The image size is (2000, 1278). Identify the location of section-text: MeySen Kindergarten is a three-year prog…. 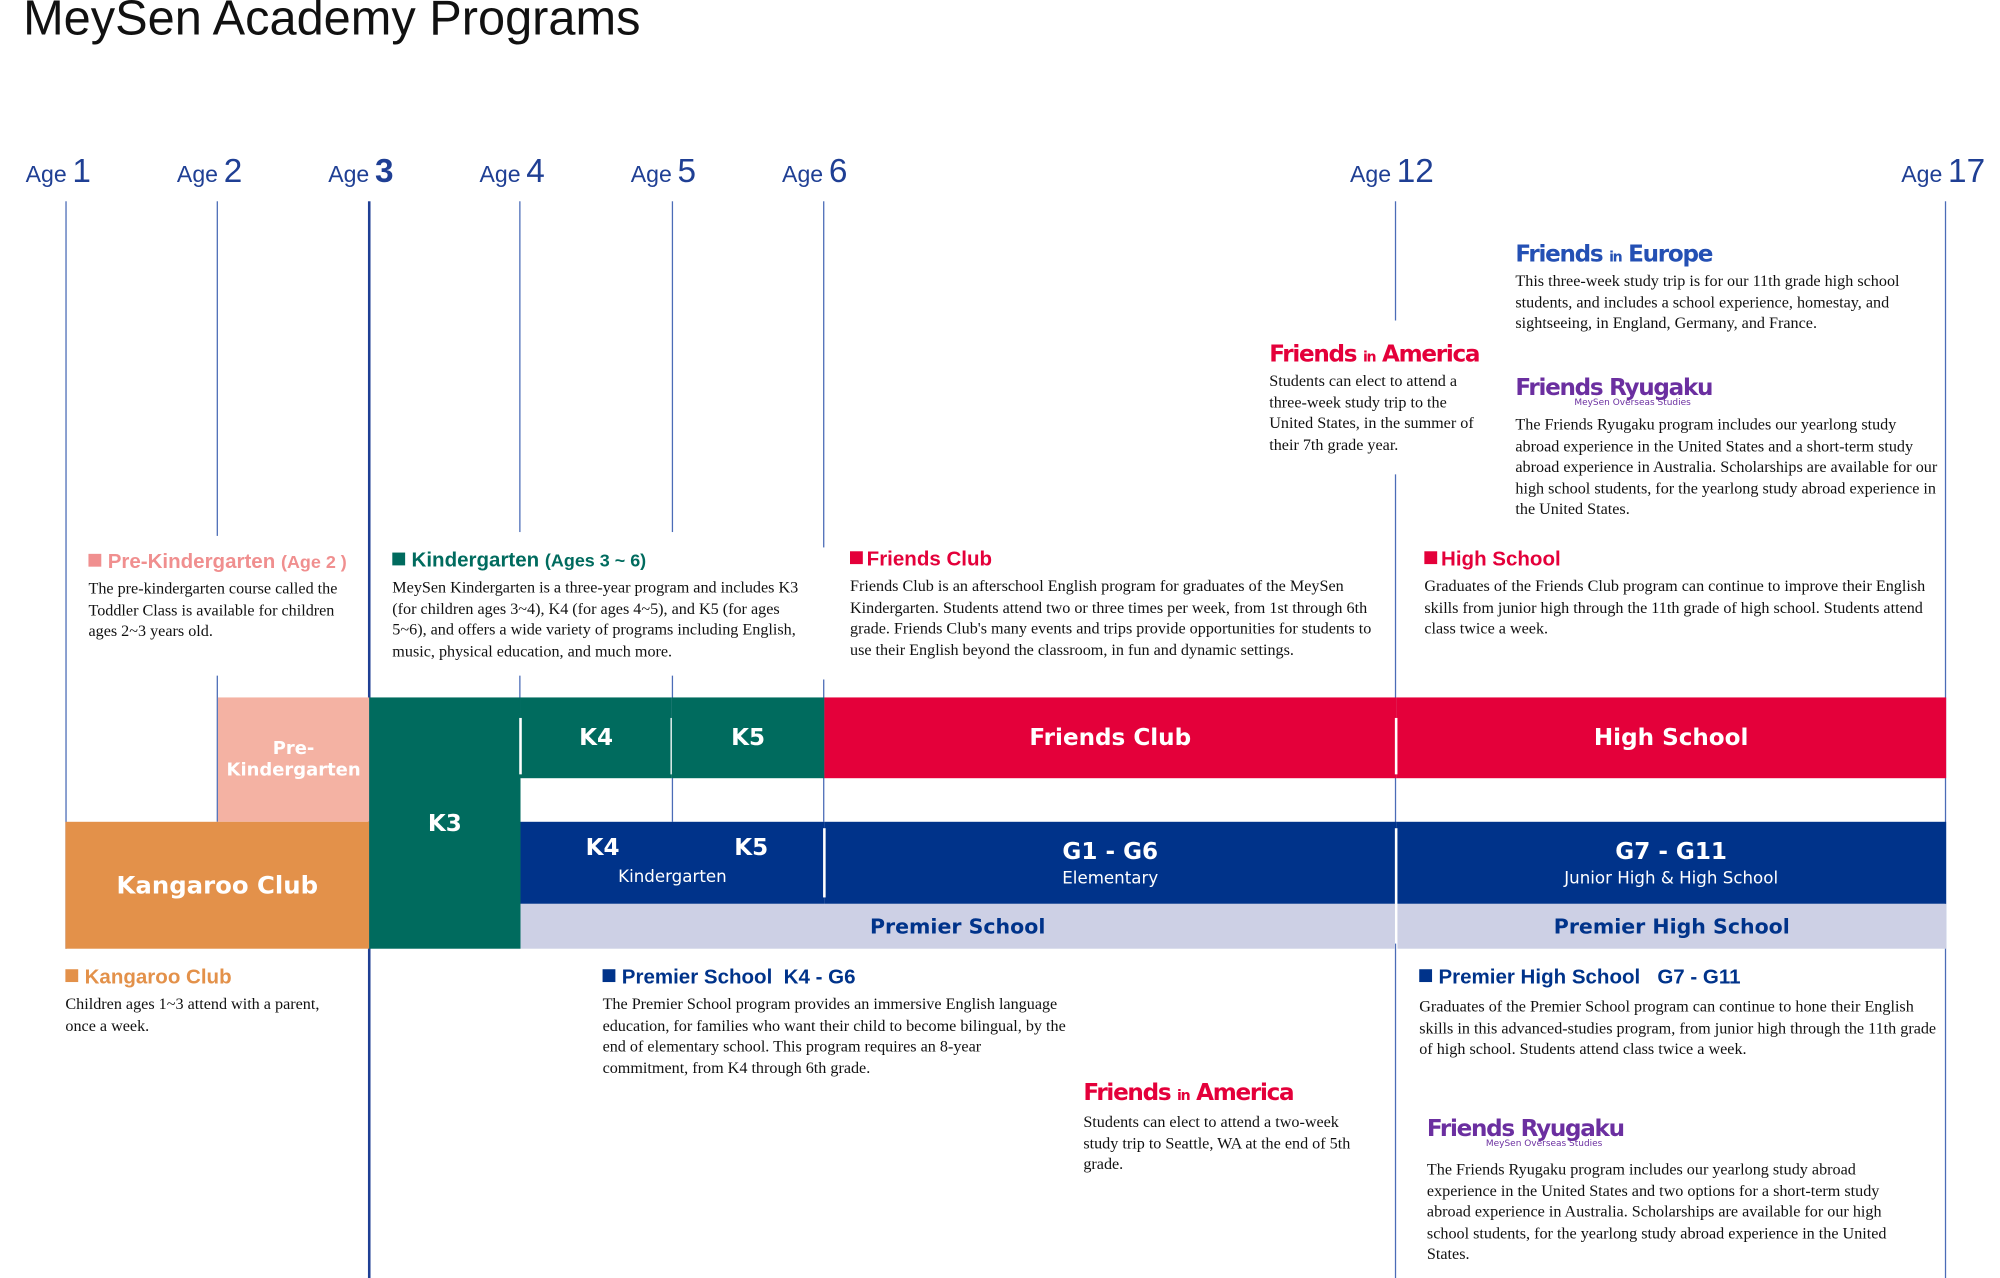
(595, 619).